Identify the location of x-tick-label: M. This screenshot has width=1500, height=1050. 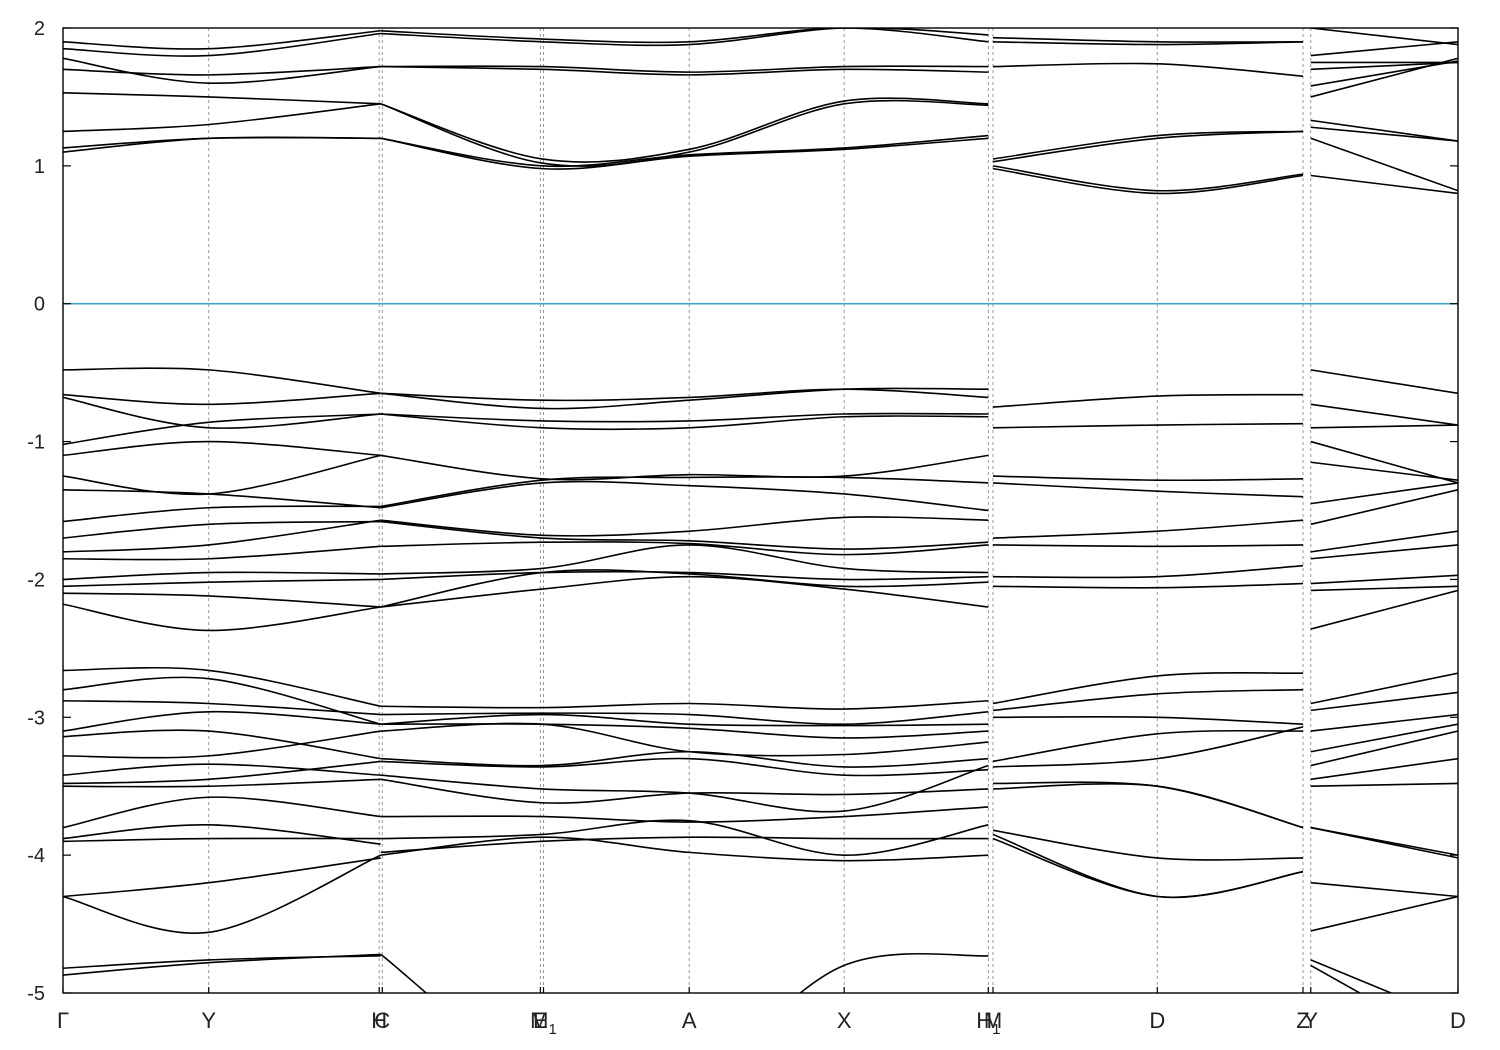
(993, 1020).